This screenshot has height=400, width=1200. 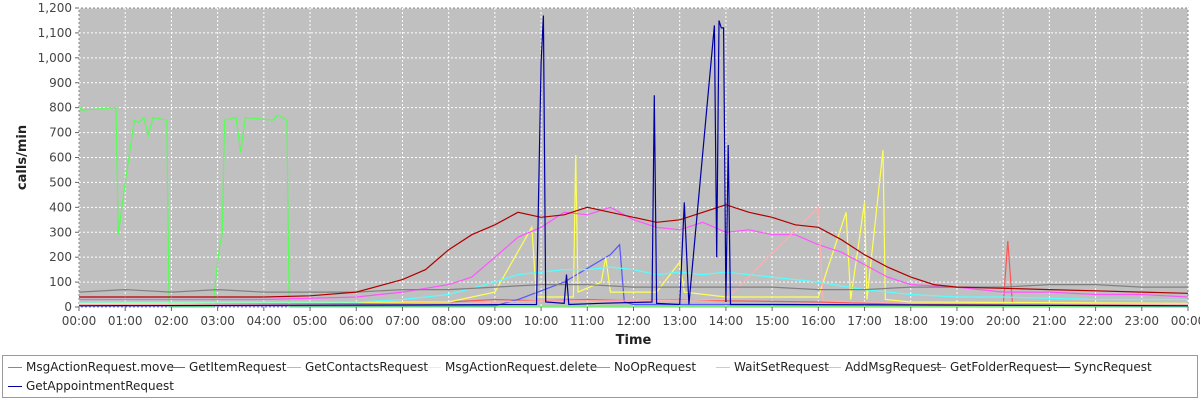 I want to click on y-tick-label: 300, so click(x=60, y=232).